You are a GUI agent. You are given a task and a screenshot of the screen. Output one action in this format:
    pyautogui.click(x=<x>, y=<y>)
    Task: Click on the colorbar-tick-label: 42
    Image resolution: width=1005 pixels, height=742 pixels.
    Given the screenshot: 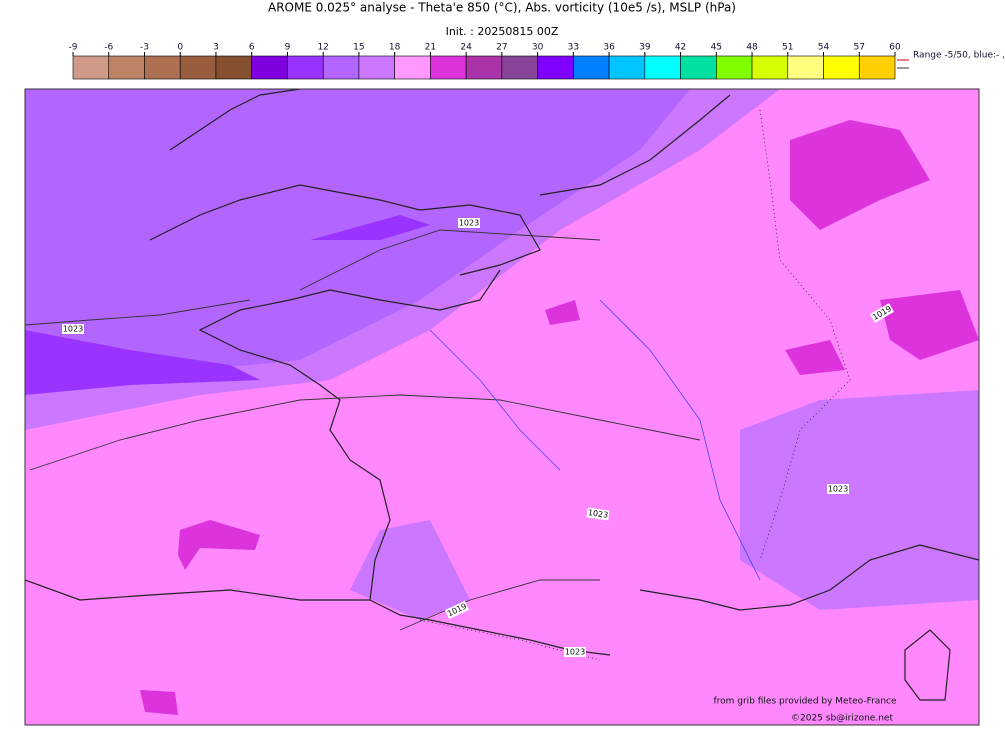 What is the action you would take?
    pyautogui.click(x=680, y=48)
    